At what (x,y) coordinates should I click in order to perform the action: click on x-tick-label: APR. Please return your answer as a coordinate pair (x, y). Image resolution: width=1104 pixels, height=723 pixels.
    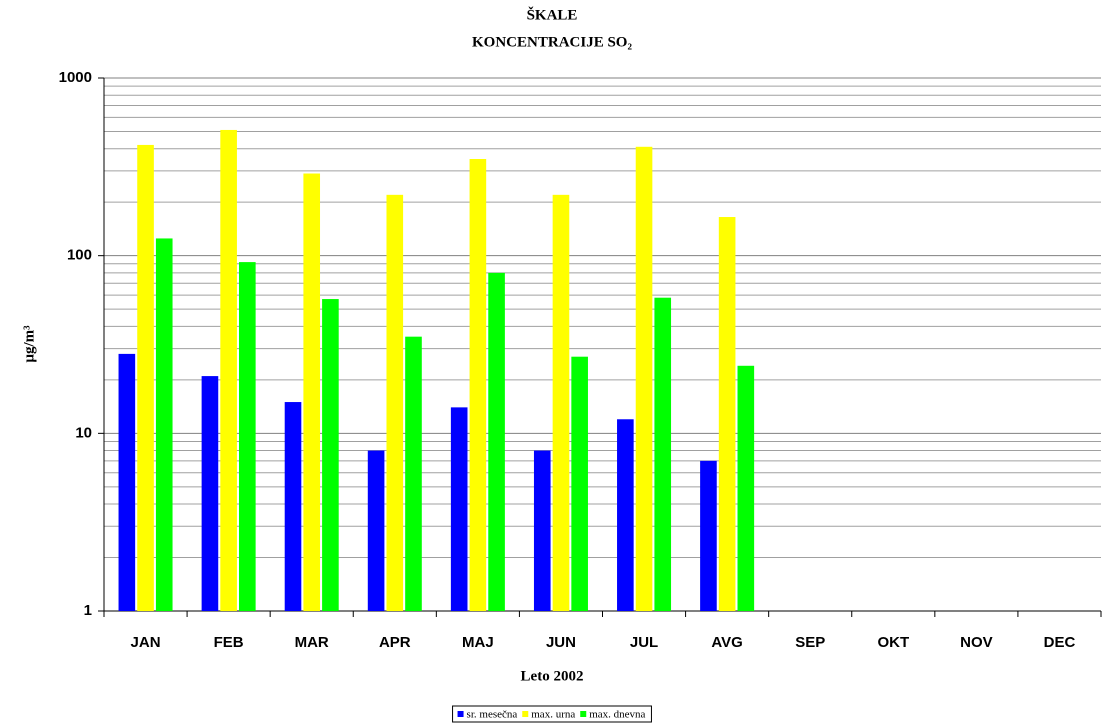
    Looking at the image, I should click on (395, 642).